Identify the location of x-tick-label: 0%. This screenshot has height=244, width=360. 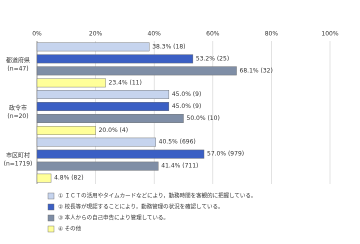
(37, 34).